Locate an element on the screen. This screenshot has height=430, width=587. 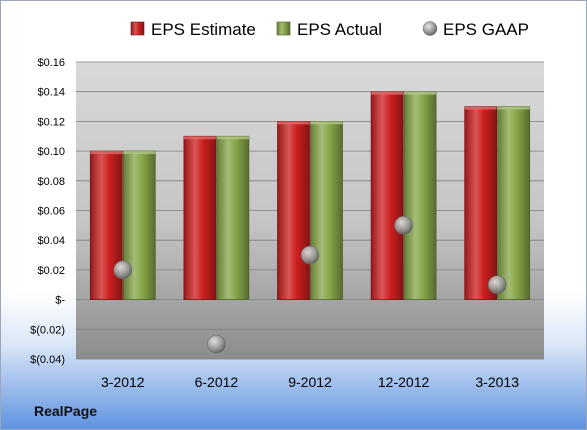
x-tick-label: 3-2012 is located at coordinates (123, 382).